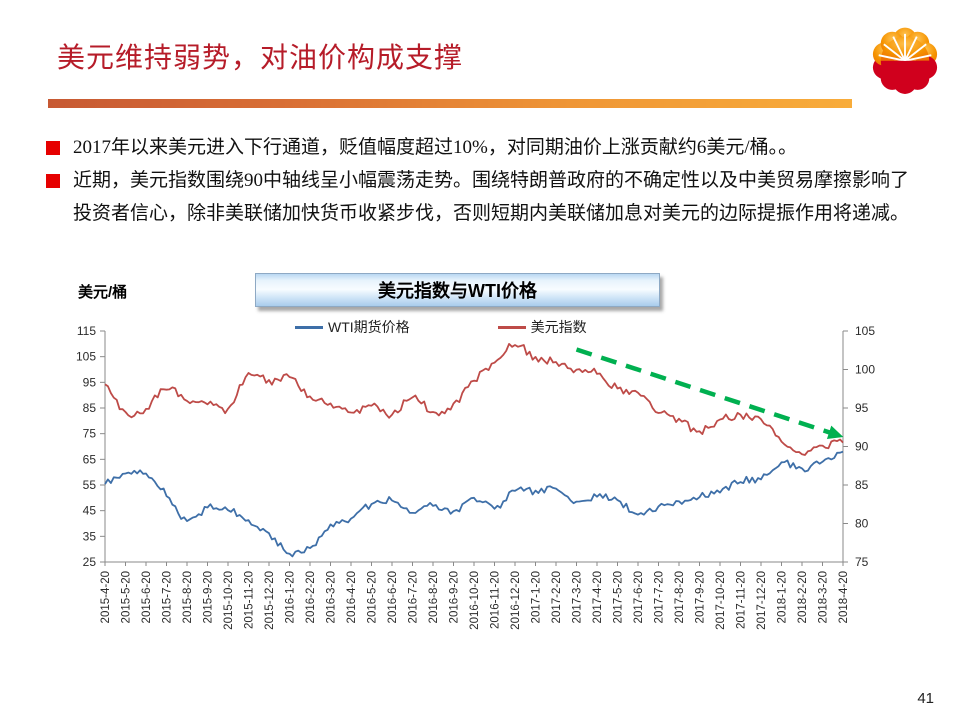  What do you see at coordinates (147, 597) in the screenshot?
I see `svg-text: 2015-6-20` at bounding box center [147, 597].